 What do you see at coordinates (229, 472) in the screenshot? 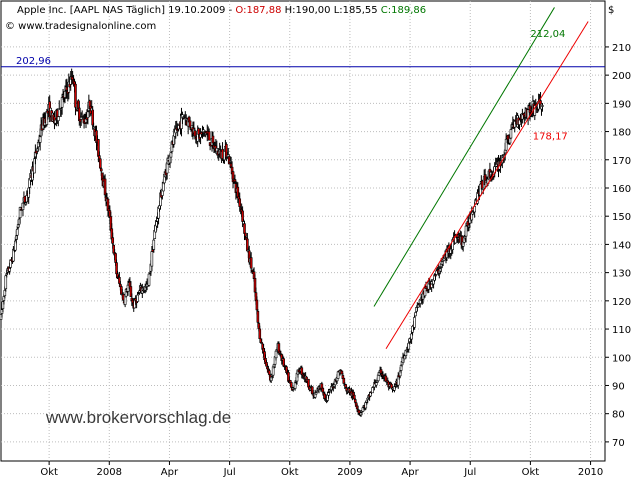
I see `x-tick-label: Jul` at bounding box center [229, 472].